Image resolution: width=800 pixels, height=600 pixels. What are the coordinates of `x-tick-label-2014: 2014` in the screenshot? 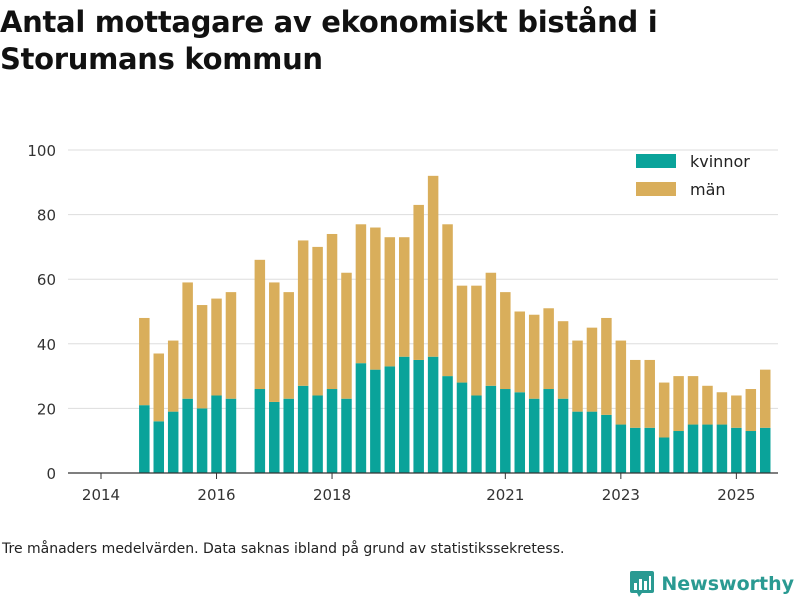 It's located at (101, 495).